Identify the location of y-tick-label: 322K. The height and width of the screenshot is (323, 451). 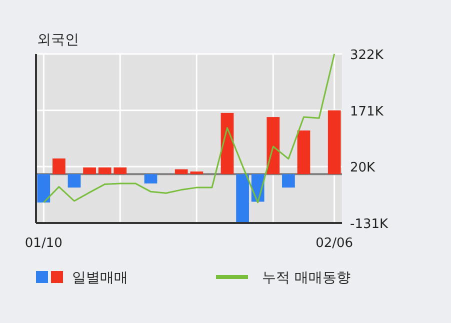
(367, 55).